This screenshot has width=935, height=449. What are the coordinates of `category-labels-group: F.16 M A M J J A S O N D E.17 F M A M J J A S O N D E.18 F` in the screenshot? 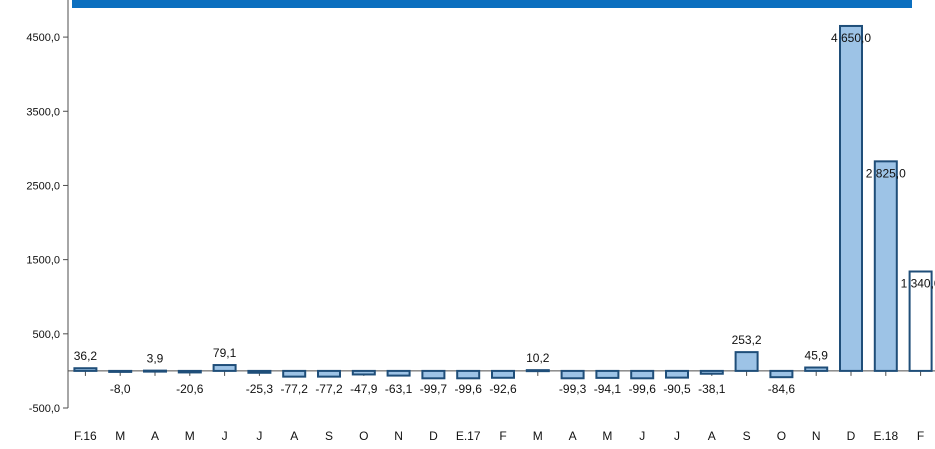 It's located at (499, 436).